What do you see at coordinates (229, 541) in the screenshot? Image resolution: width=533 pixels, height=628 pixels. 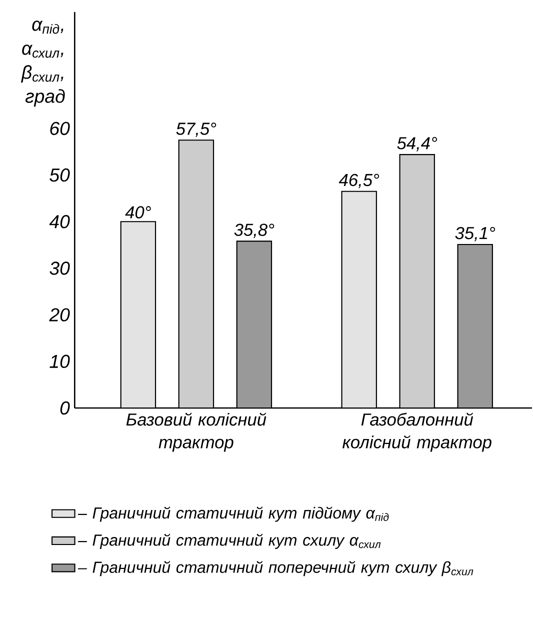 I see `legend-label: – Граничний статичний кут схилу α$_{схил}$` at bounding box center [229, 541].